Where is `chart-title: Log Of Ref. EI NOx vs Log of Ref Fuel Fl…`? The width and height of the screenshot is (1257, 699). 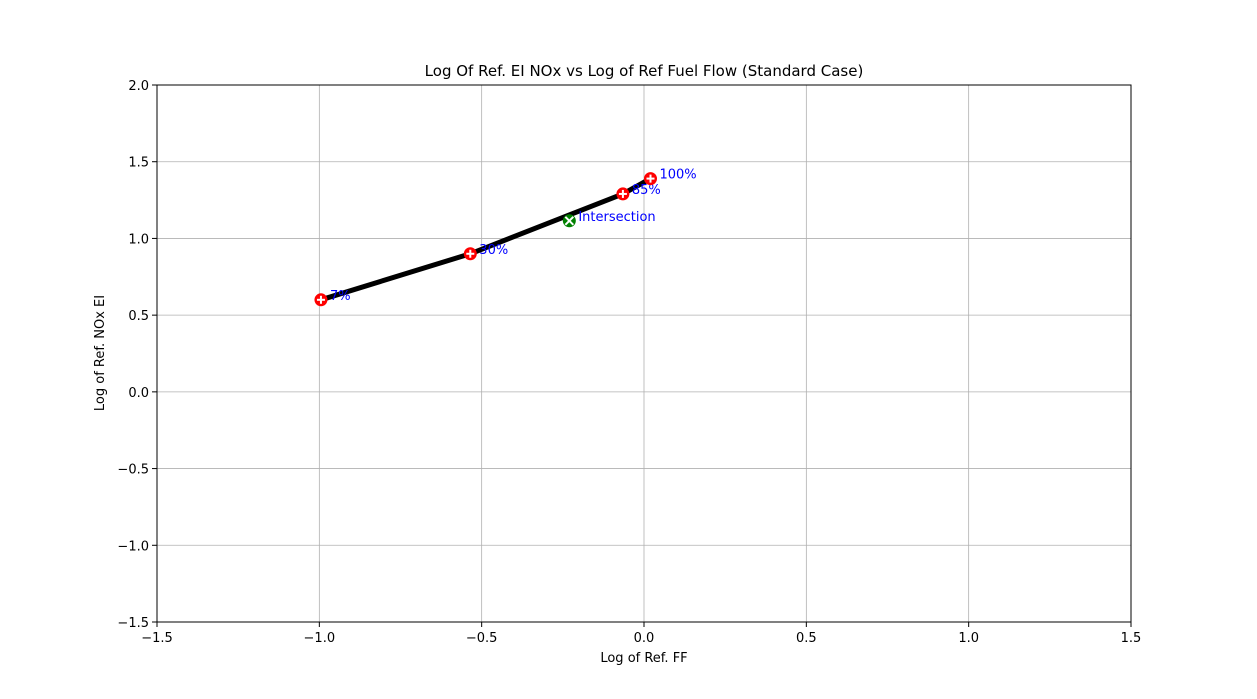 chart-title: Log Of Ref. EI NOx vs Log of Ref Fuel Fl… is located at coordinates (644, 71).